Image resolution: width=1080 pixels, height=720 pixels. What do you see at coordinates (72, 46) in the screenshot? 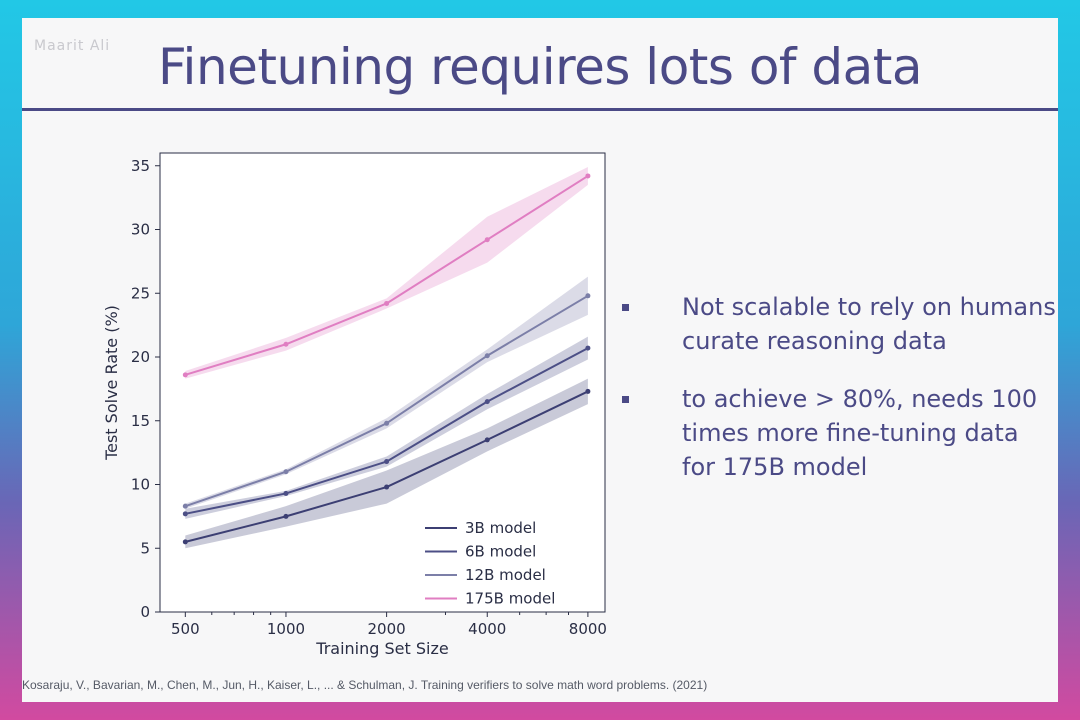
I see `watermark: Maarit Ali` at bounding box center [72, 46].